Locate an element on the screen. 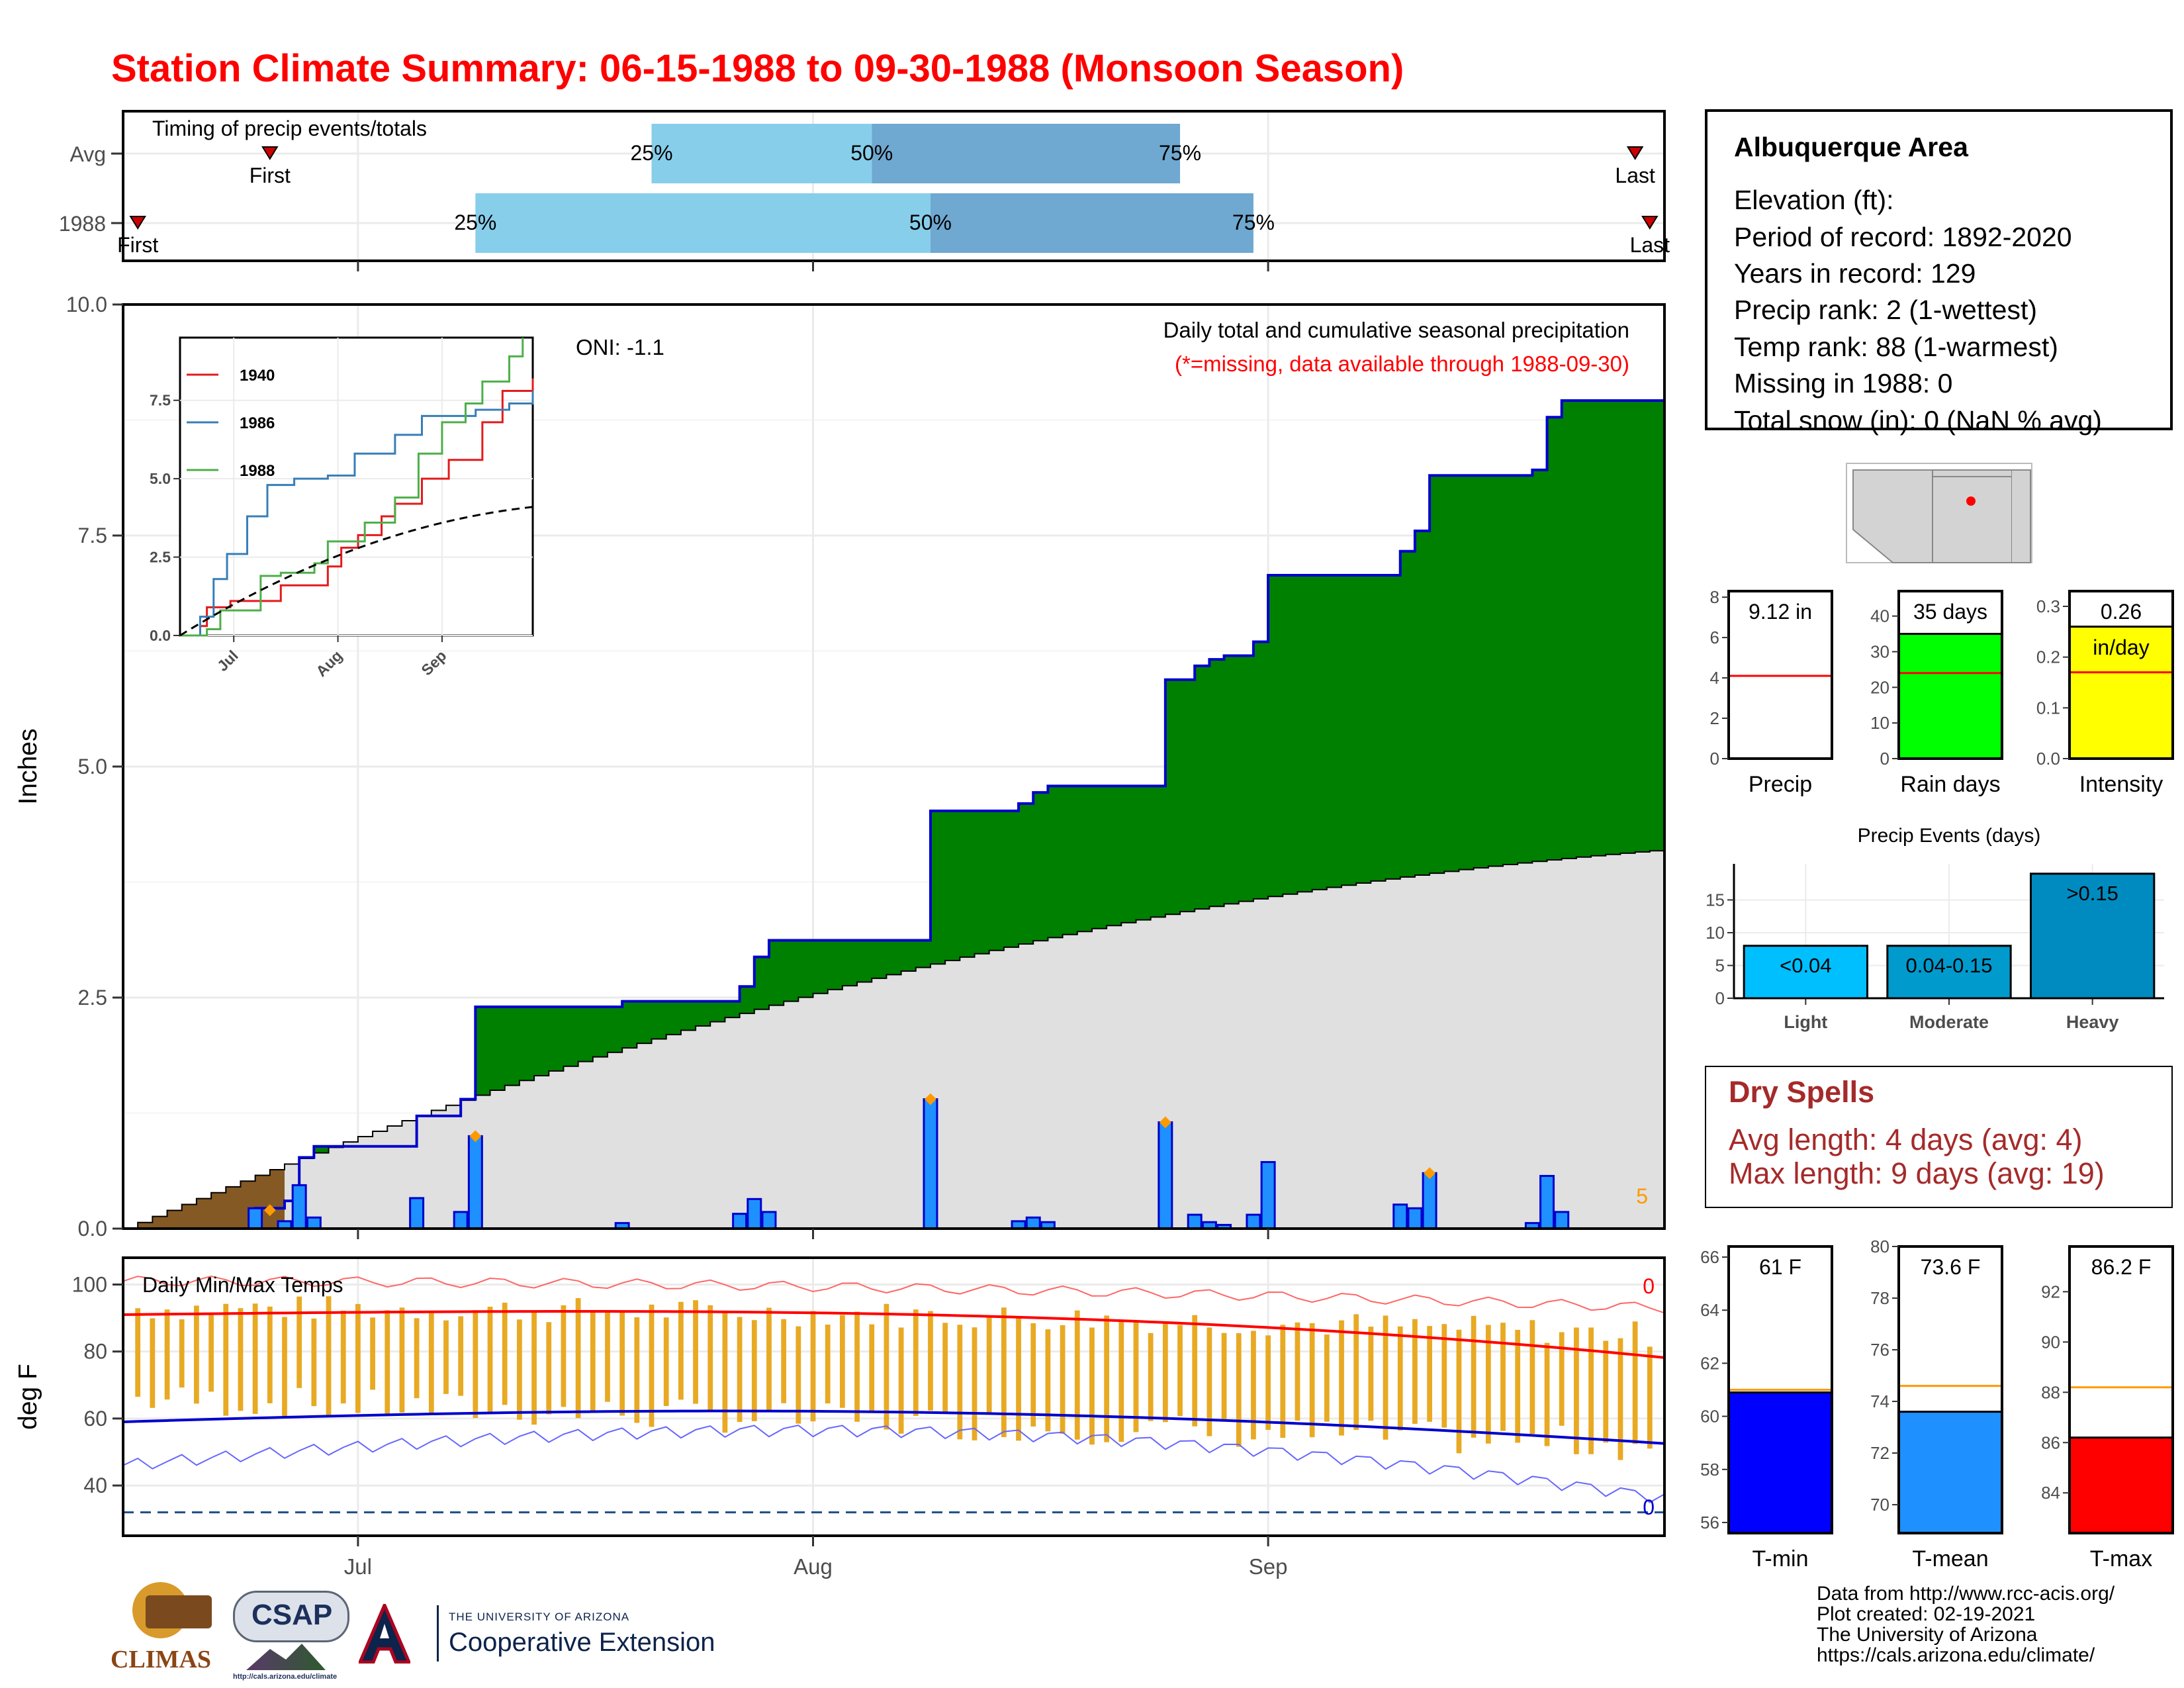  dry-spells-avg: Avg length: 4 days (avg: 4) is located at coordinates (1906, 1139).